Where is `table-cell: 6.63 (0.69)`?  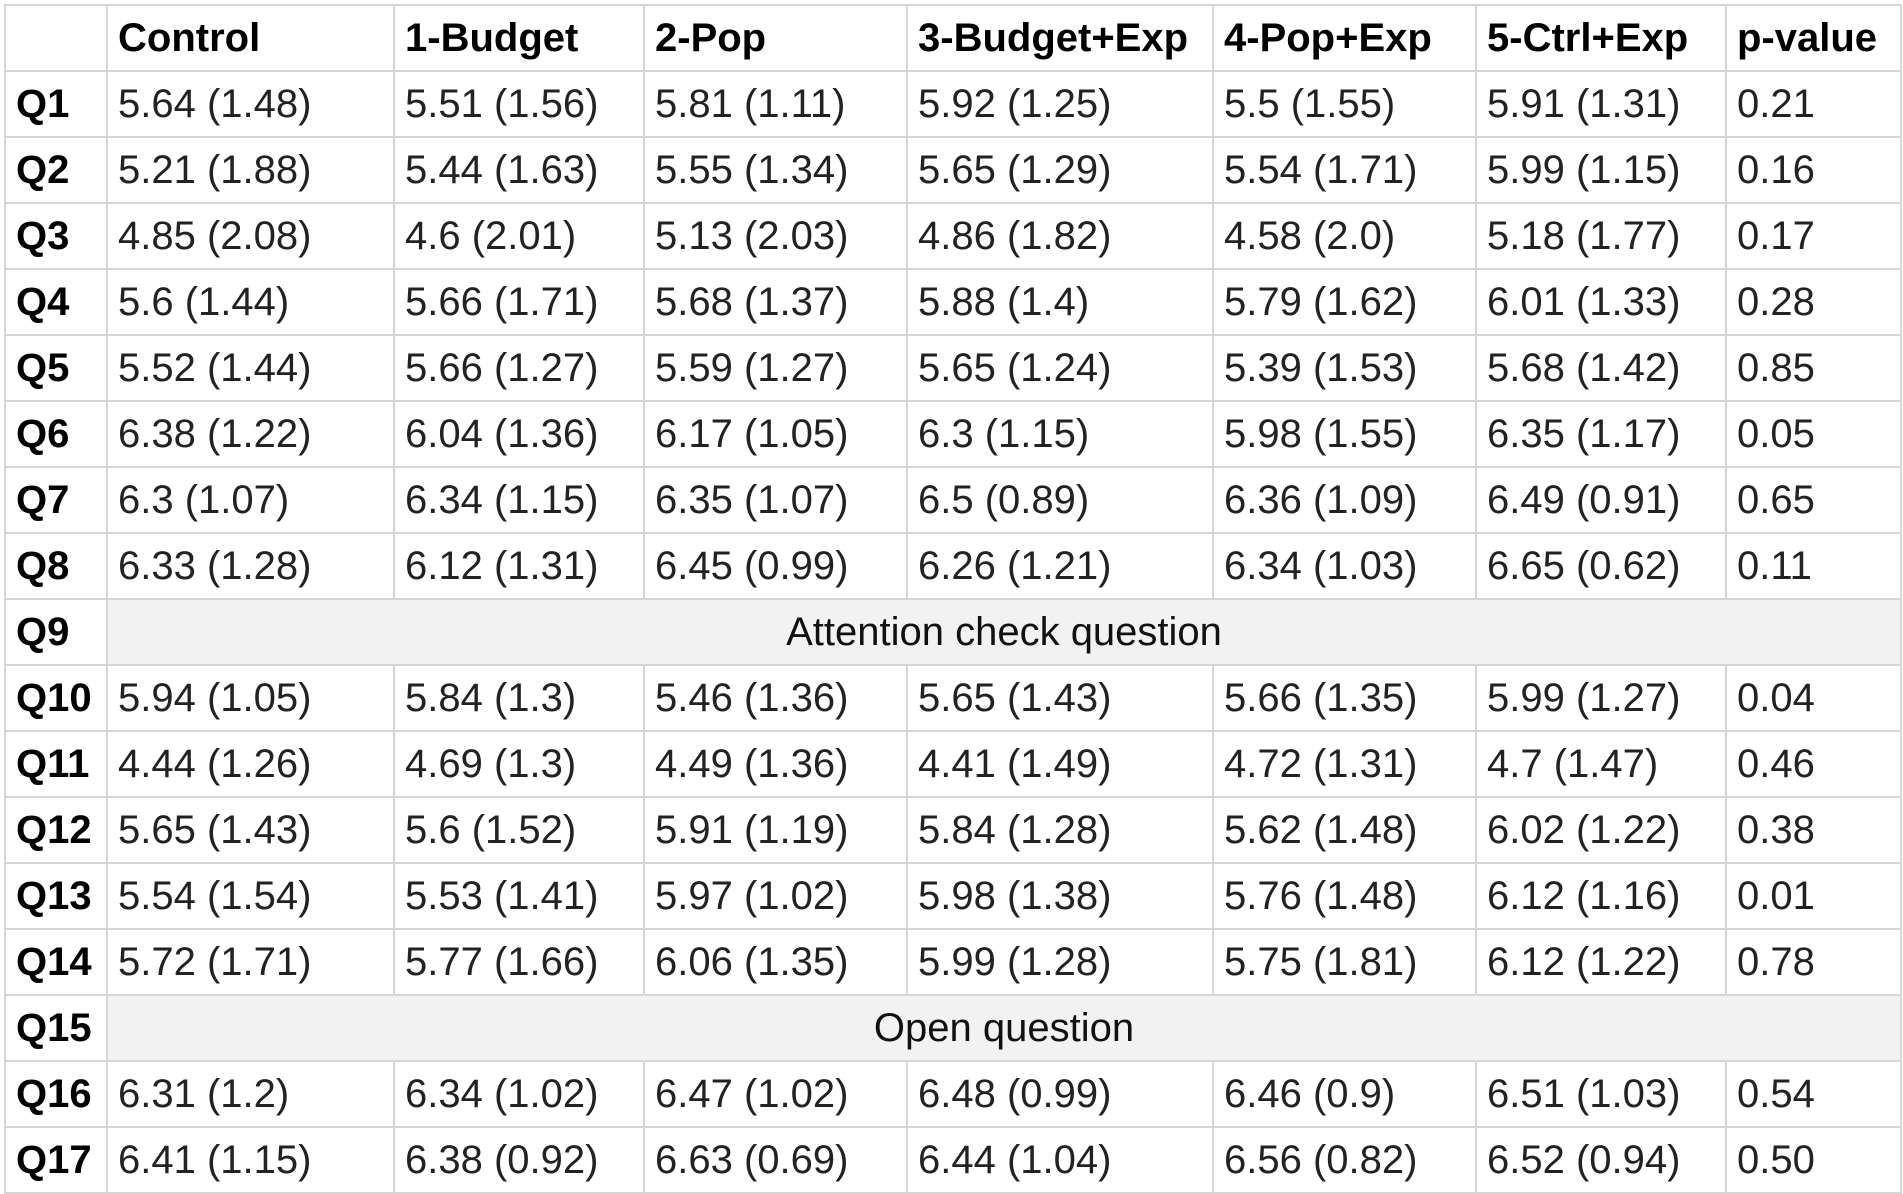
table-cell: 6.63 (0.69) is located at coordinates (775, 1160).